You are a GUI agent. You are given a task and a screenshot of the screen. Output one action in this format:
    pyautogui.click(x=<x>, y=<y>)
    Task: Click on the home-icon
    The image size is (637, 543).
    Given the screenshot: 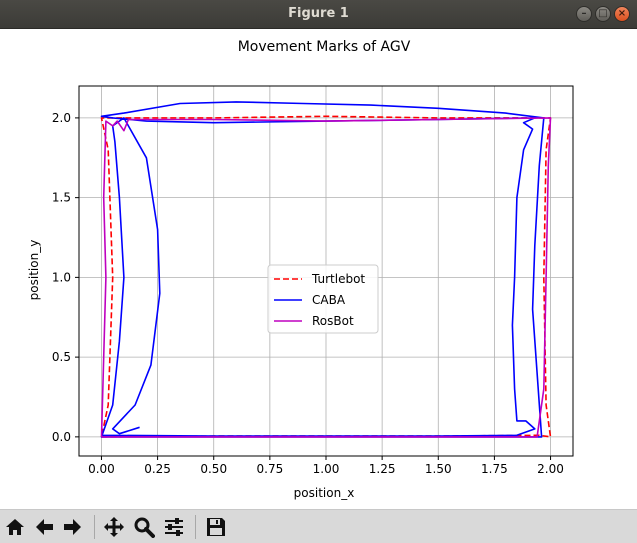 What is the action you would take?
    pyautogui.click(x=15, y=527)
    